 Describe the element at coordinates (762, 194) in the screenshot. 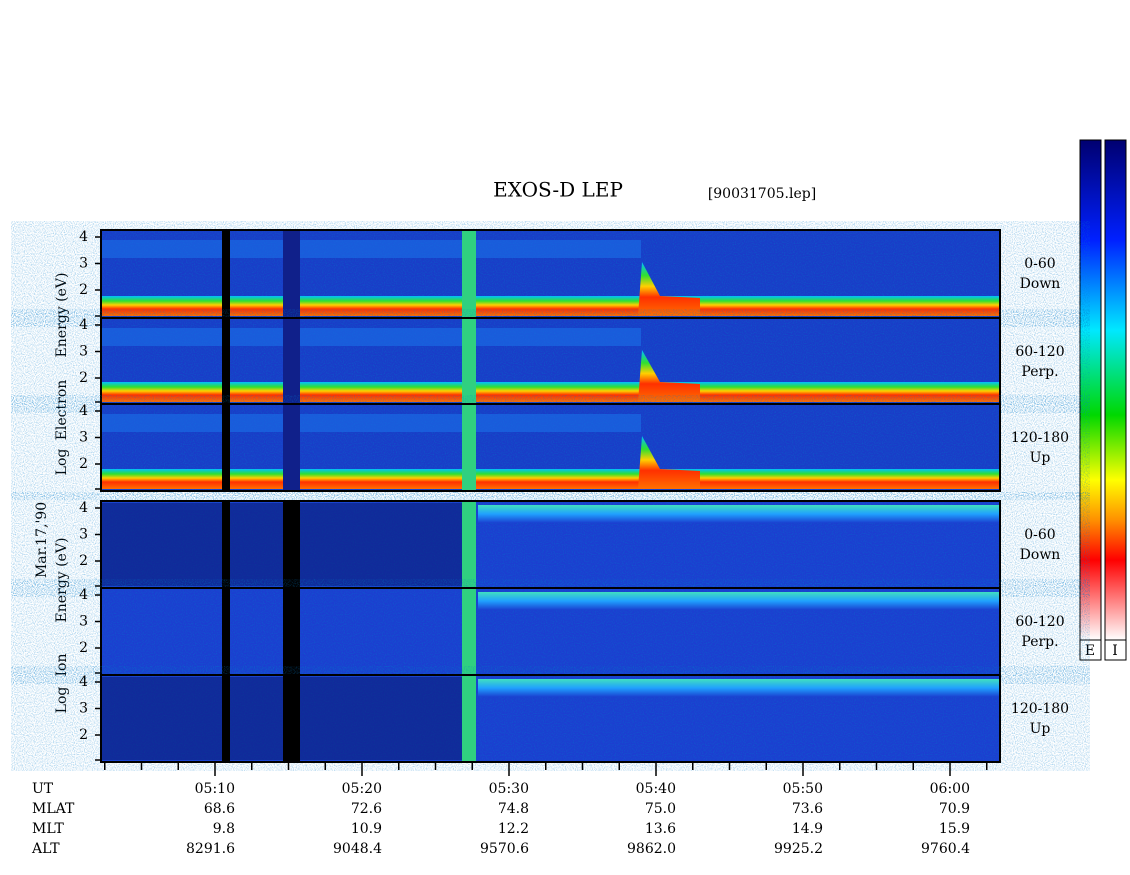

I see `file-name: [90031705.lep]` at that location.